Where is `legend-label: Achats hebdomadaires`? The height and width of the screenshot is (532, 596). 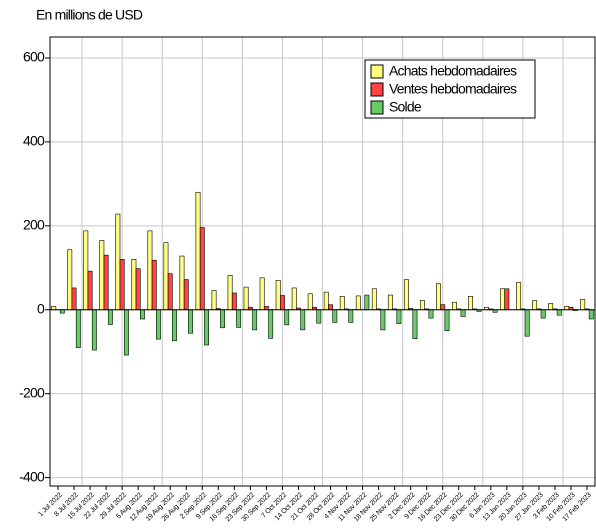
legend-label: Achats hebdomadaires is located at coordinates (453, 71).